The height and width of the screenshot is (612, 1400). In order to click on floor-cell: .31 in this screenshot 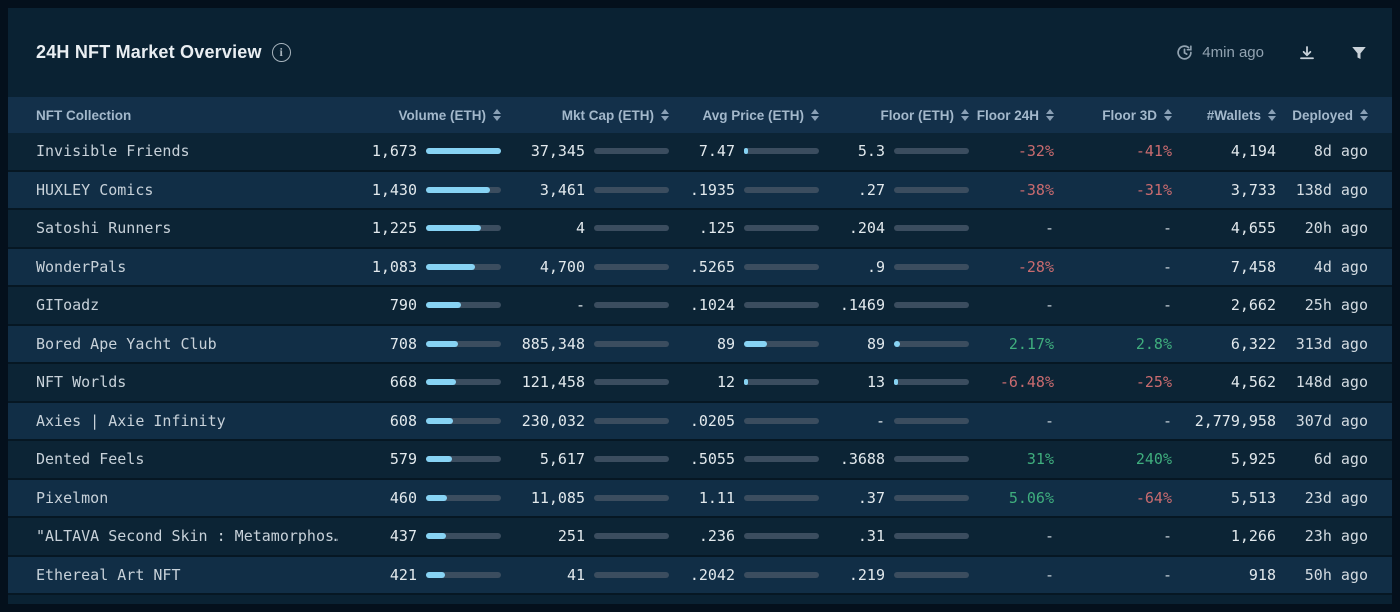, I will do `click(894, 536)`.